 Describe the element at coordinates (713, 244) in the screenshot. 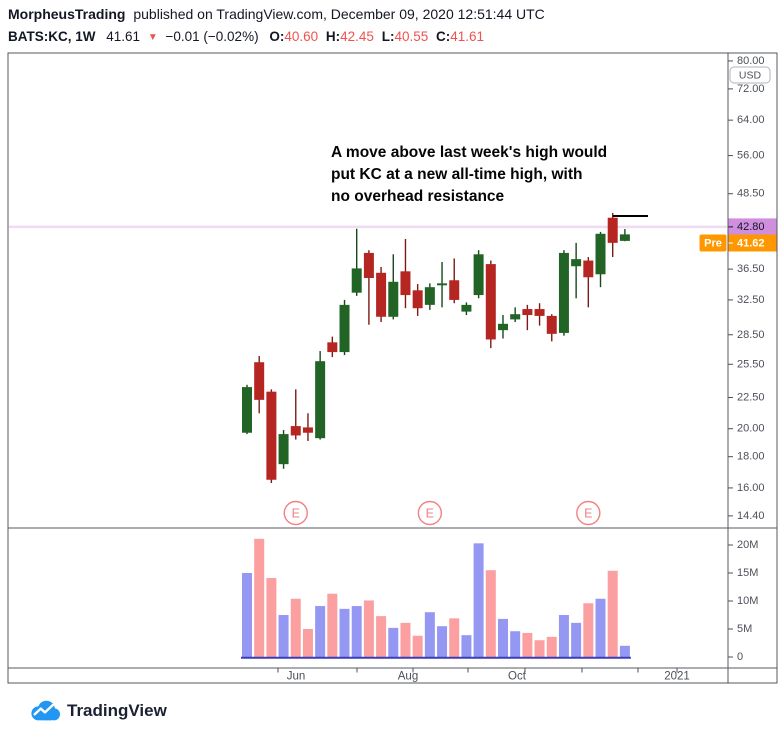

I see `premarket-label: Pre` at that location.